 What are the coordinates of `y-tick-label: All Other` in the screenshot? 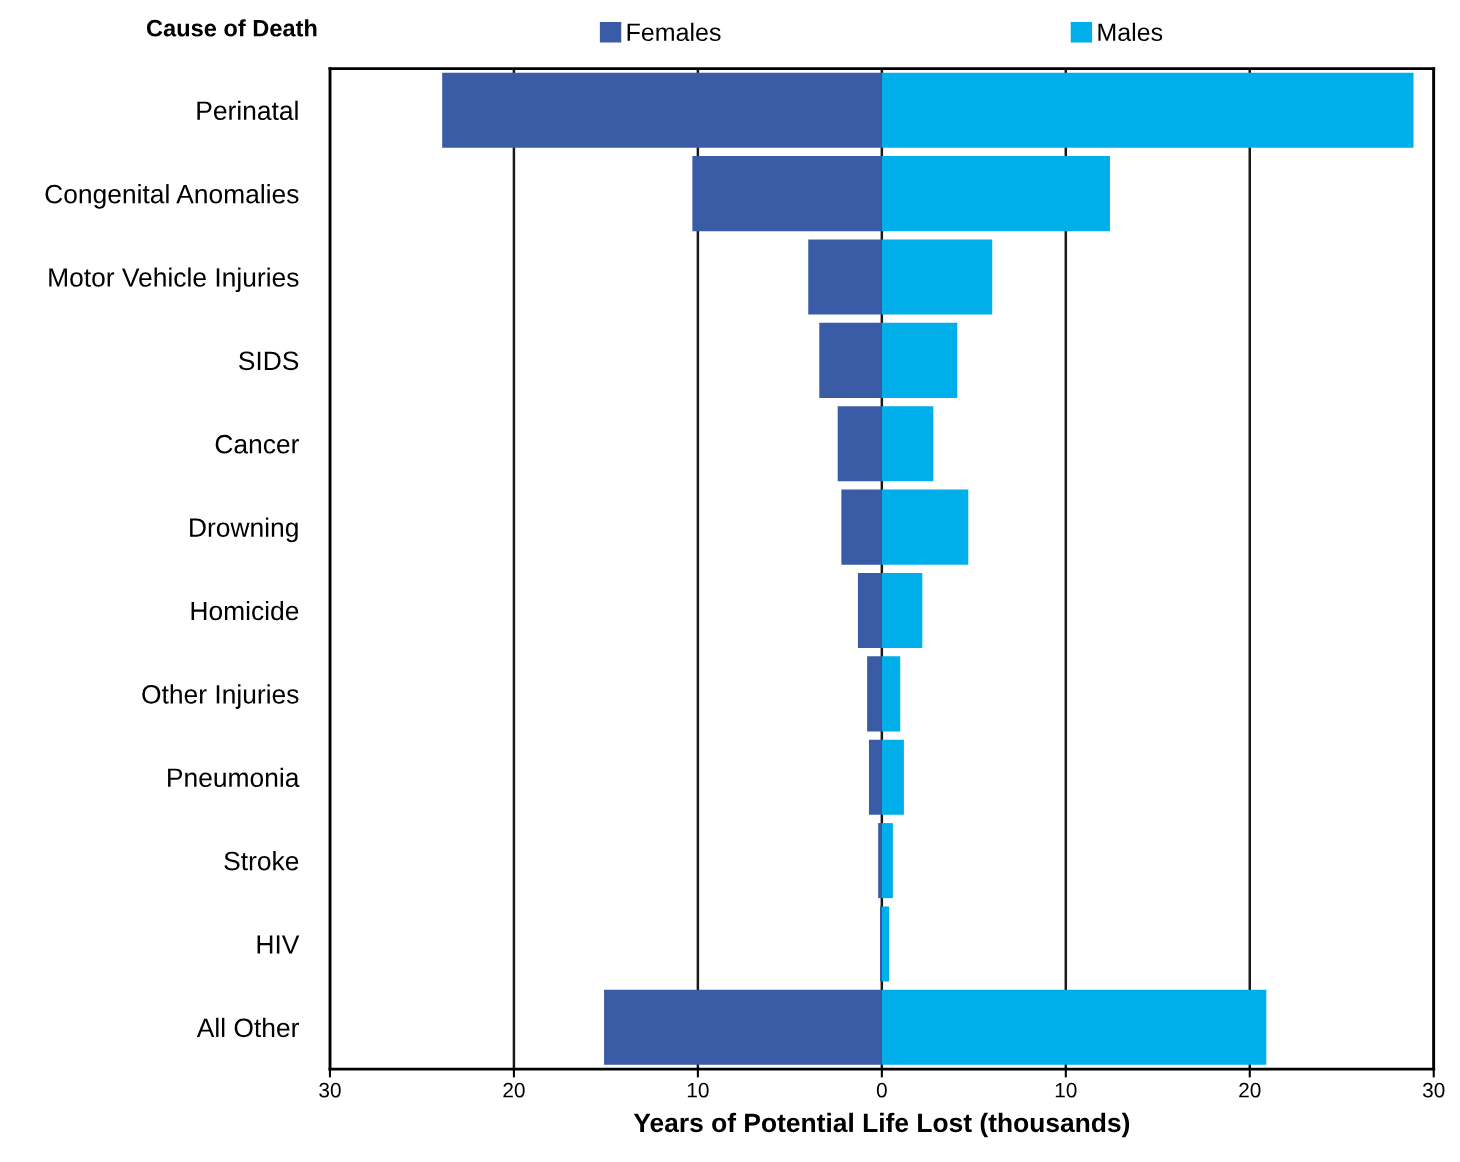 It's located at (247, 1027).